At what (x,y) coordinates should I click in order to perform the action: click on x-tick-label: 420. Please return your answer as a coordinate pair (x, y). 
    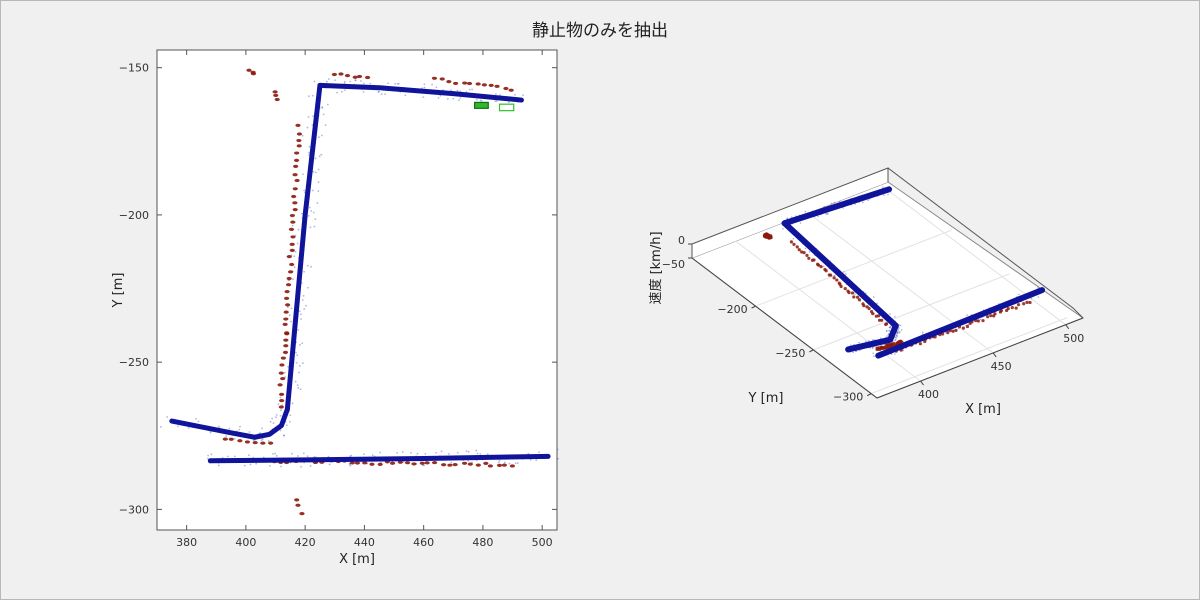
    Looking at the image, I should click on (305, 542).